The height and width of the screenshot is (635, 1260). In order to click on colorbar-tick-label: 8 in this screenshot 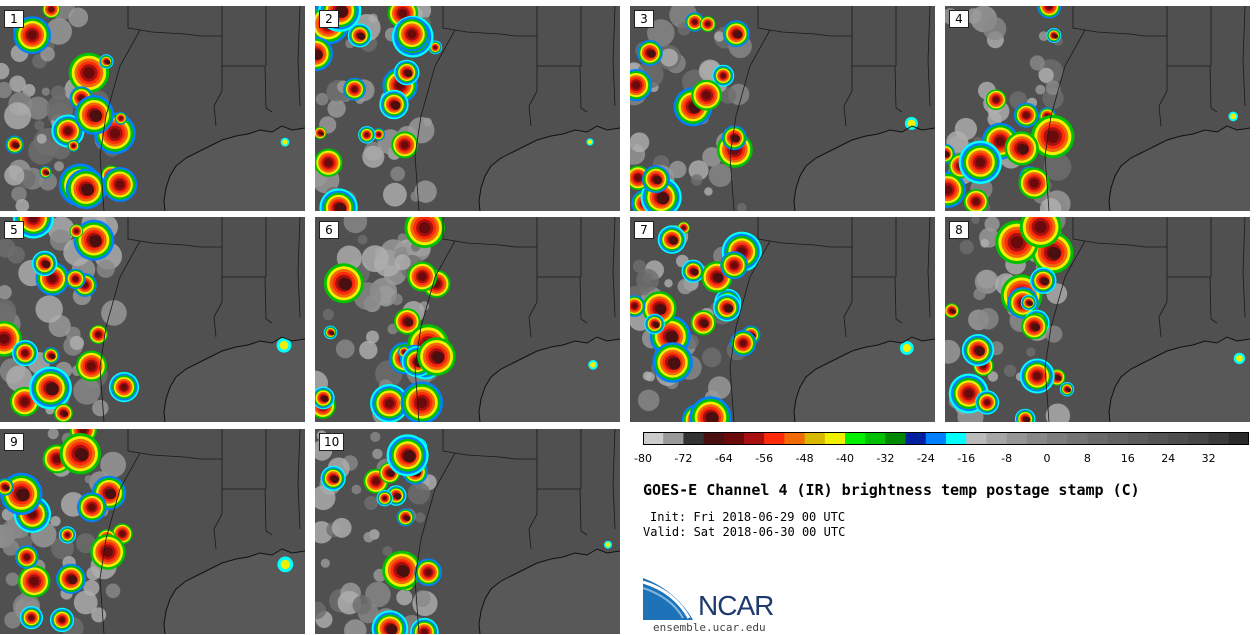, I will do `click(1087, 458)`.